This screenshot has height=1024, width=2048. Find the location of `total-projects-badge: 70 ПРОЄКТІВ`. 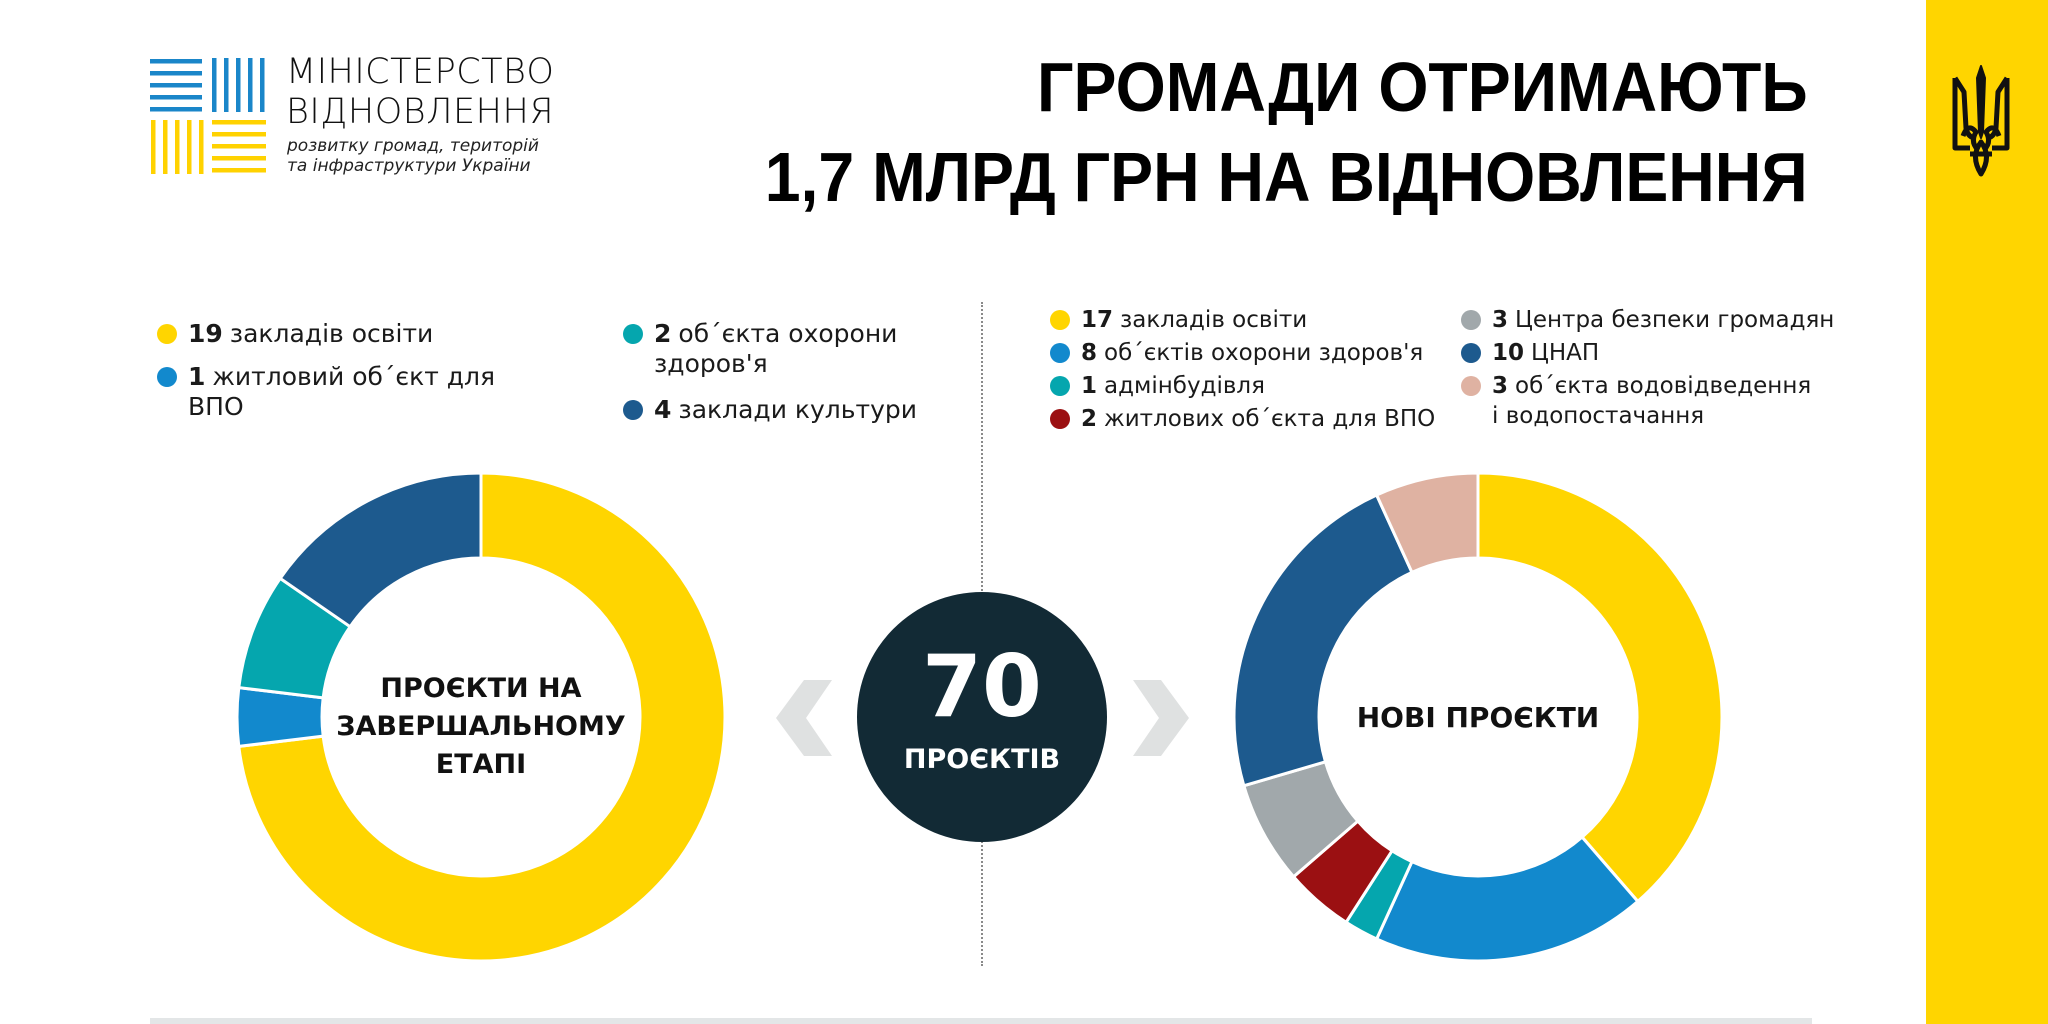

total-projects-badge: 70 ПРОЄКТІВ is located at coordinates (982, 717).